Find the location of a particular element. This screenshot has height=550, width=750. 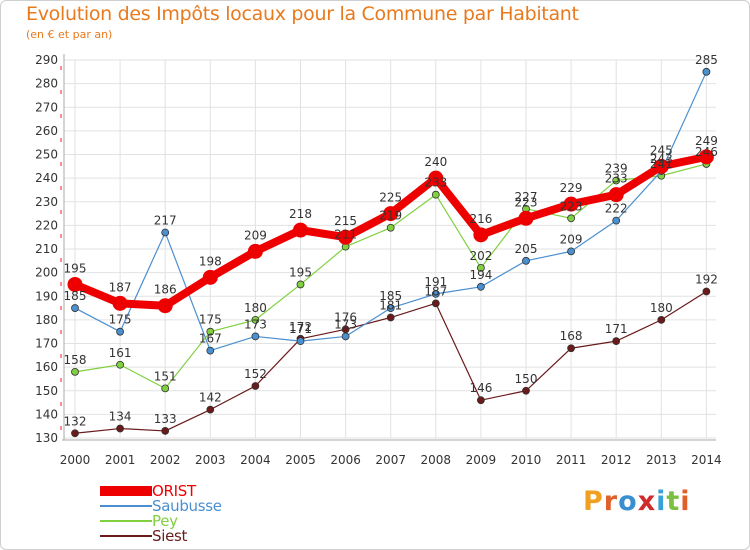

x-tick-label: 2000 is located at coordinates (75, 460).